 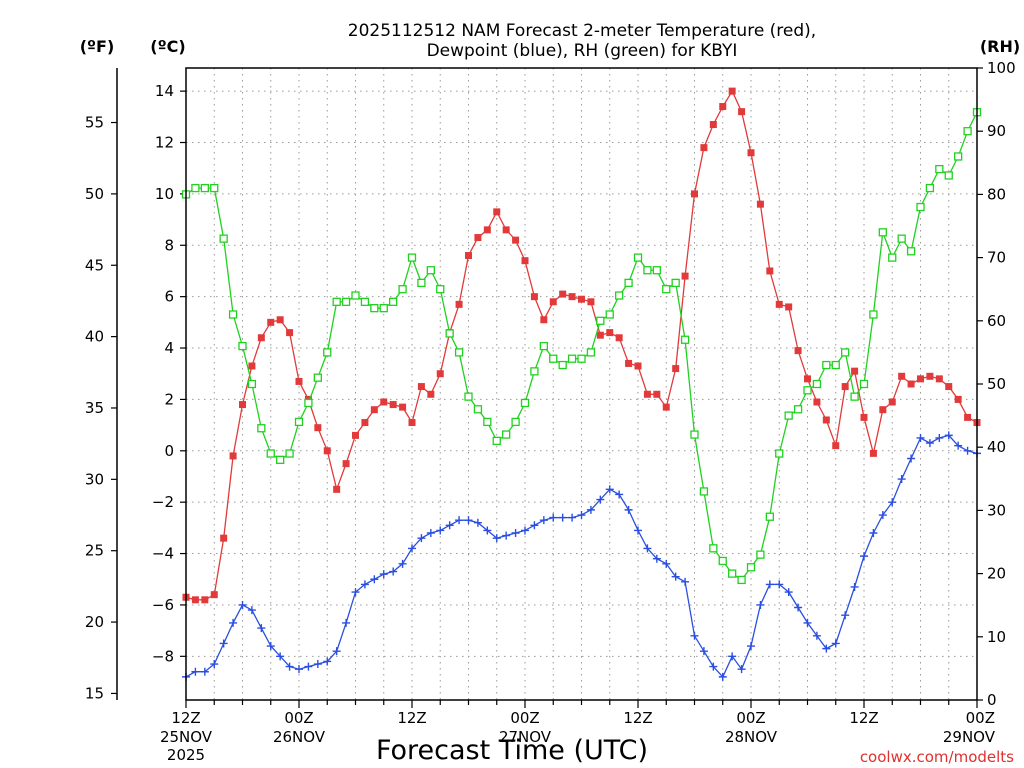 What do you see at coordinates (164, 143) in the screenshot?
I see `celsius-tick-label: 12` at bounding box center [164, 143].